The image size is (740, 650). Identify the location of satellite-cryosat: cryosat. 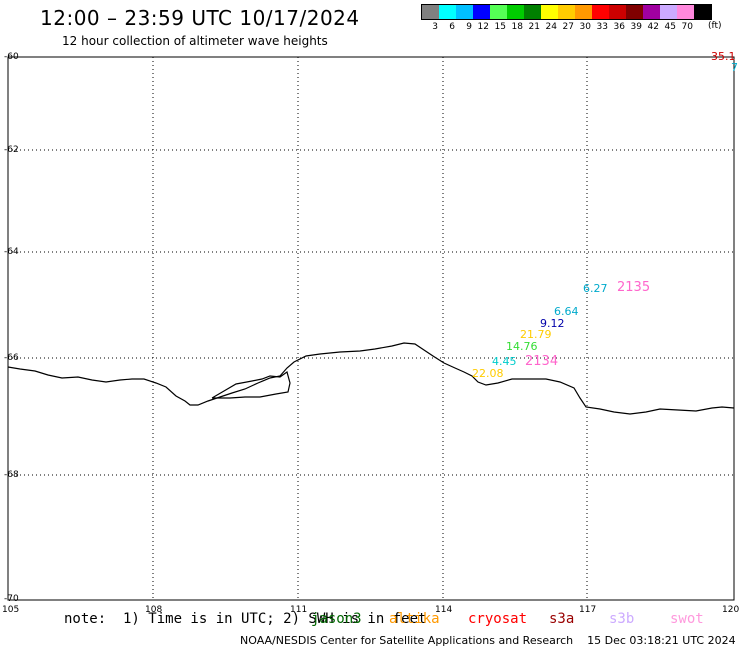
(498, 619).